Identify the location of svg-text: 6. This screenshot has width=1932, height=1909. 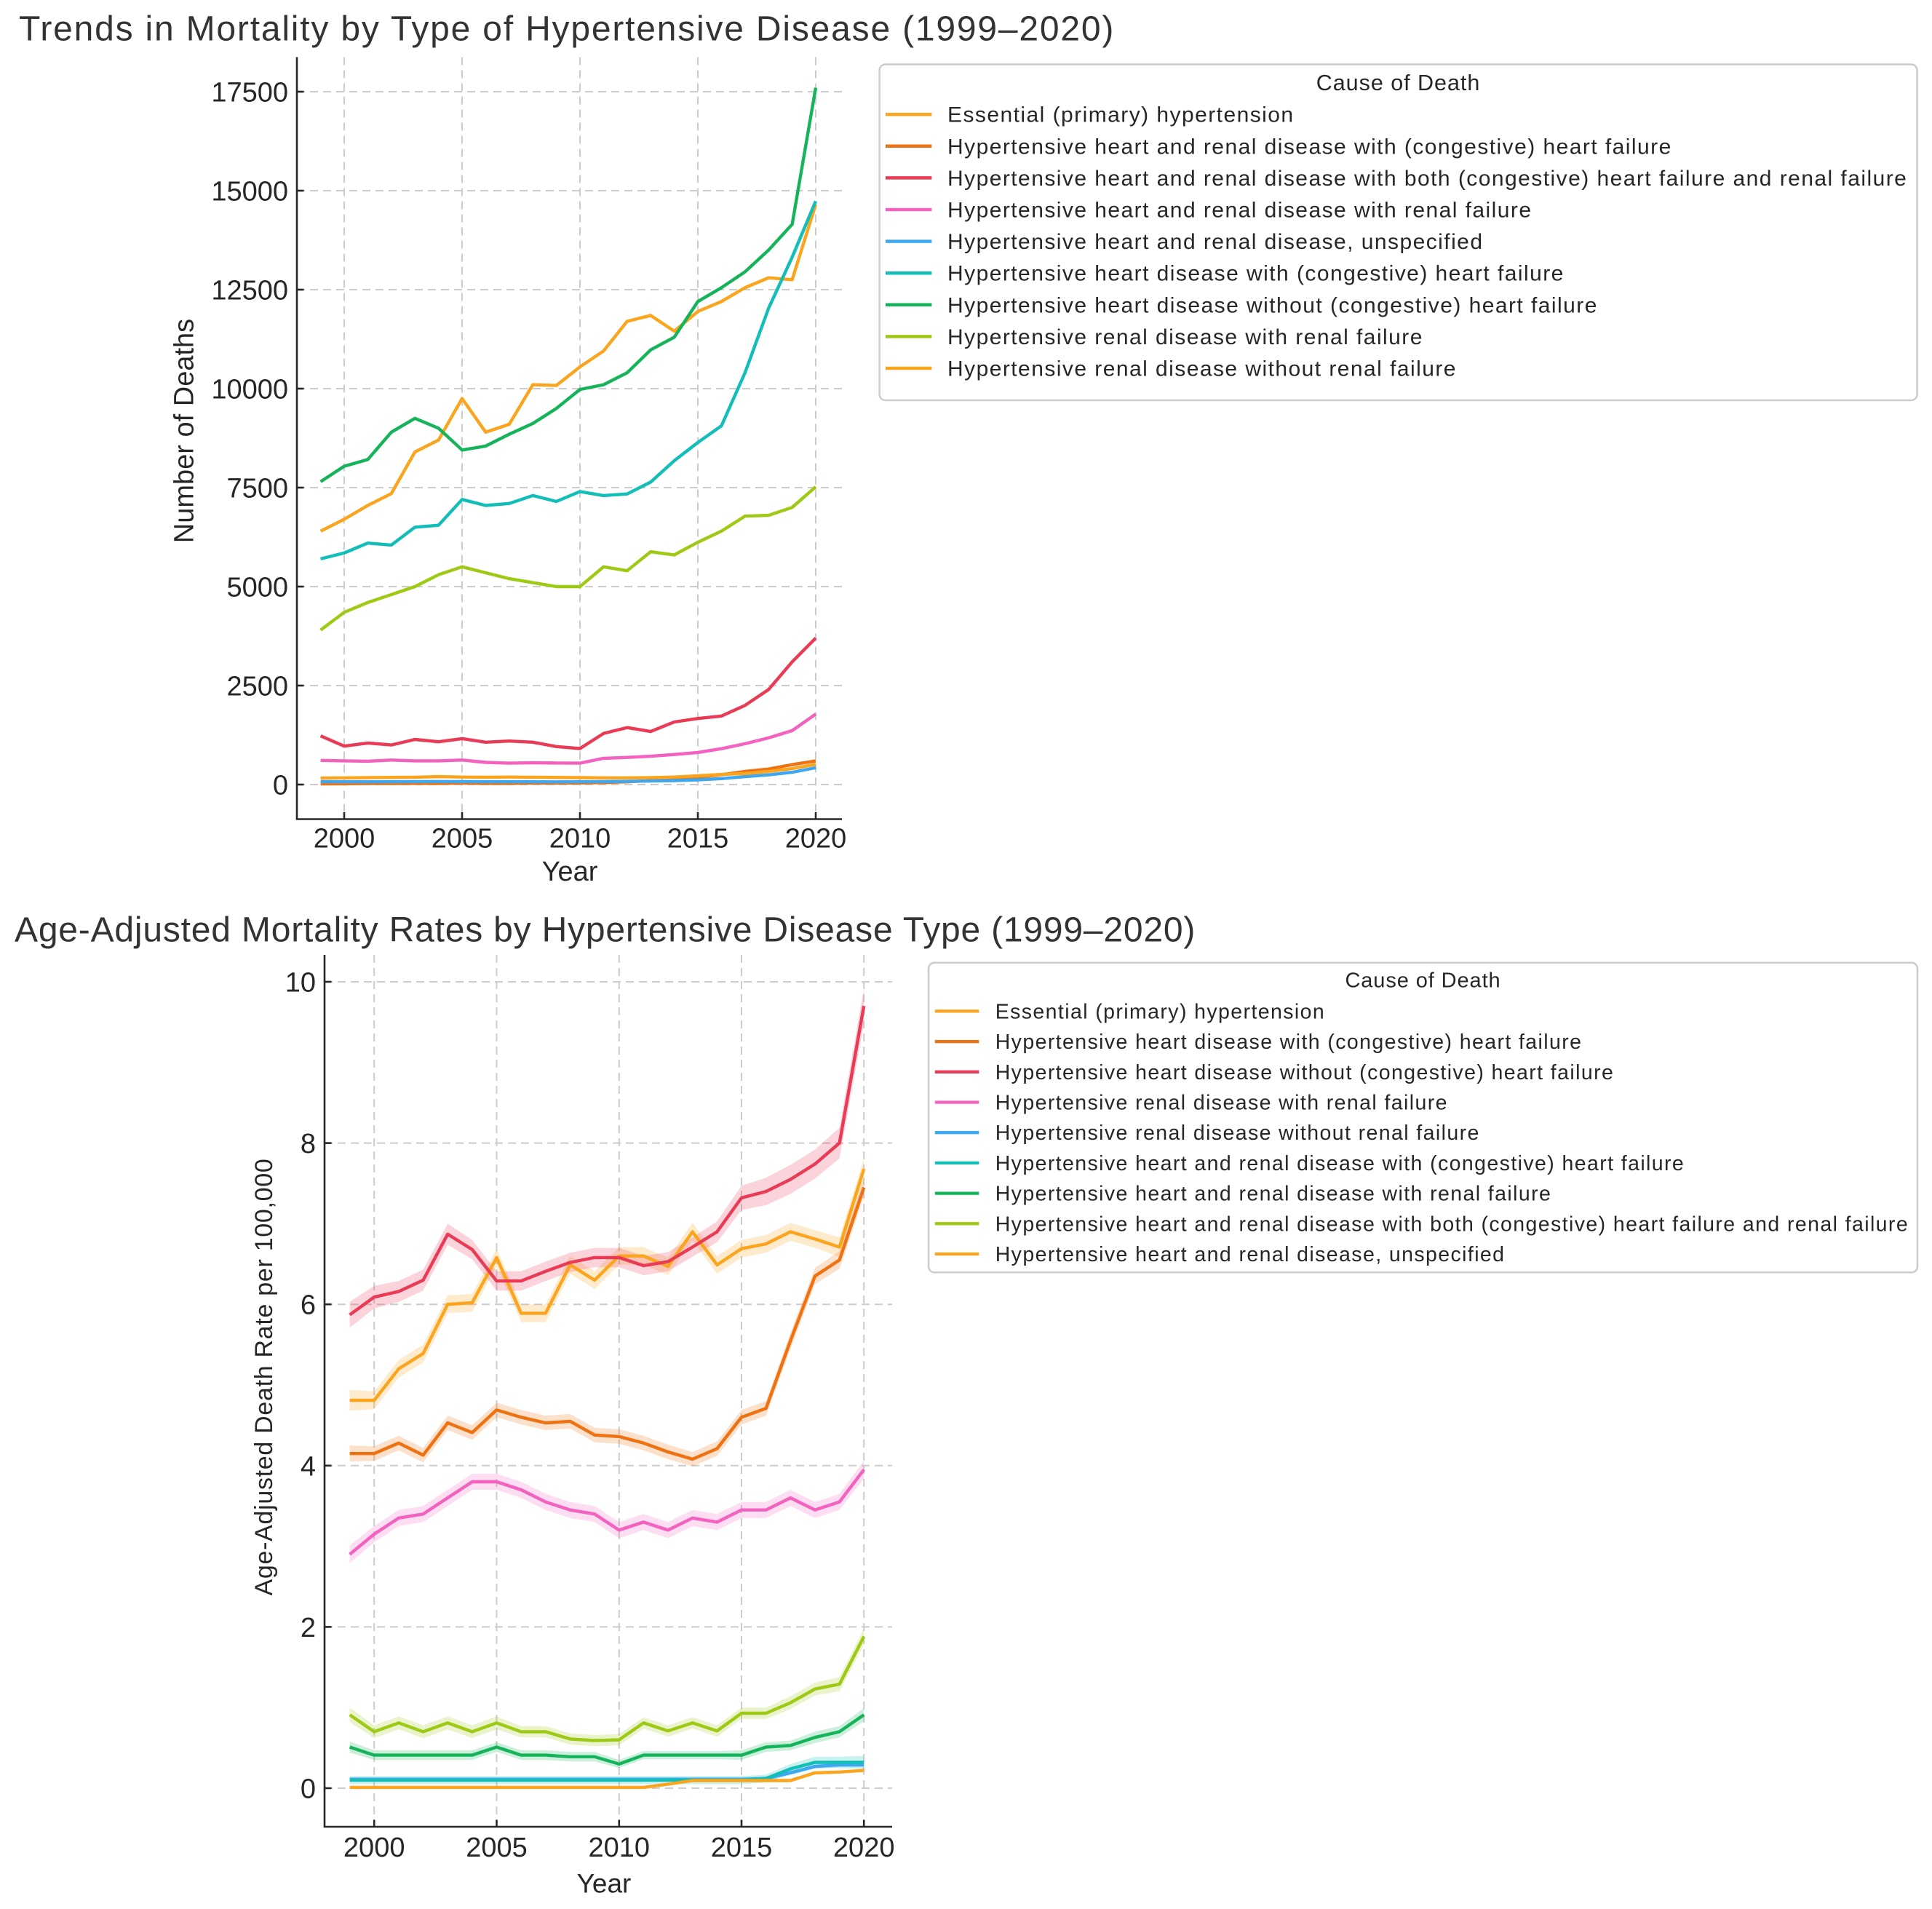
(308, 1305).